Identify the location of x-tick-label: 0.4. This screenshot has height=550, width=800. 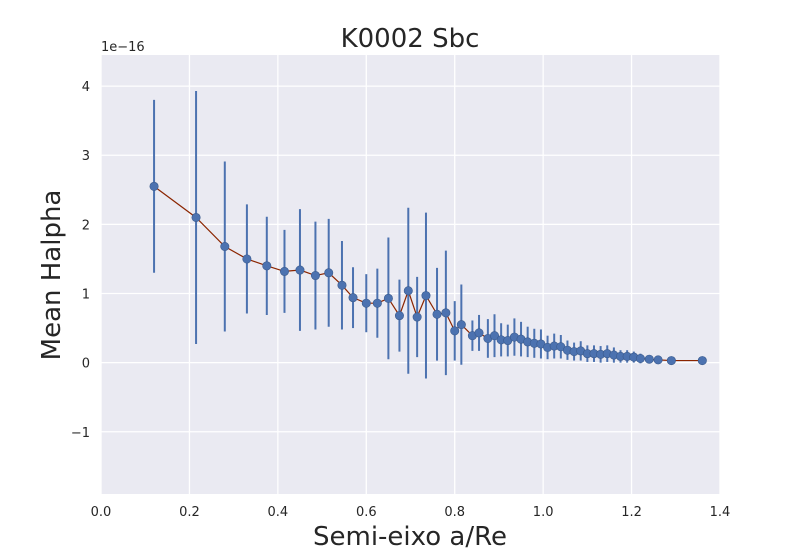
(278, 512).